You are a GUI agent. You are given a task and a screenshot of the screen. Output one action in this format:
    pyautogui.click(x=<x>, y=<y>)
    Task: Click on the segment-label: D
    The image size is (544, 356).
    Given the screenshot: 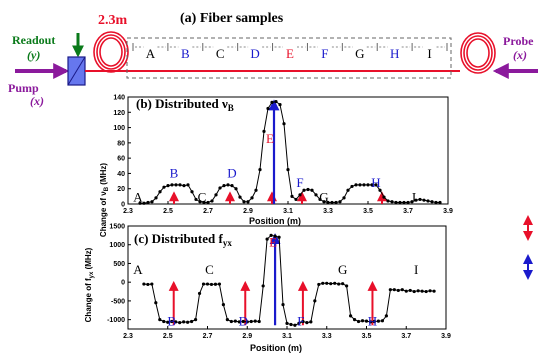 What is the action you would take?
    pyautogui.click(x=254, y=53)
    